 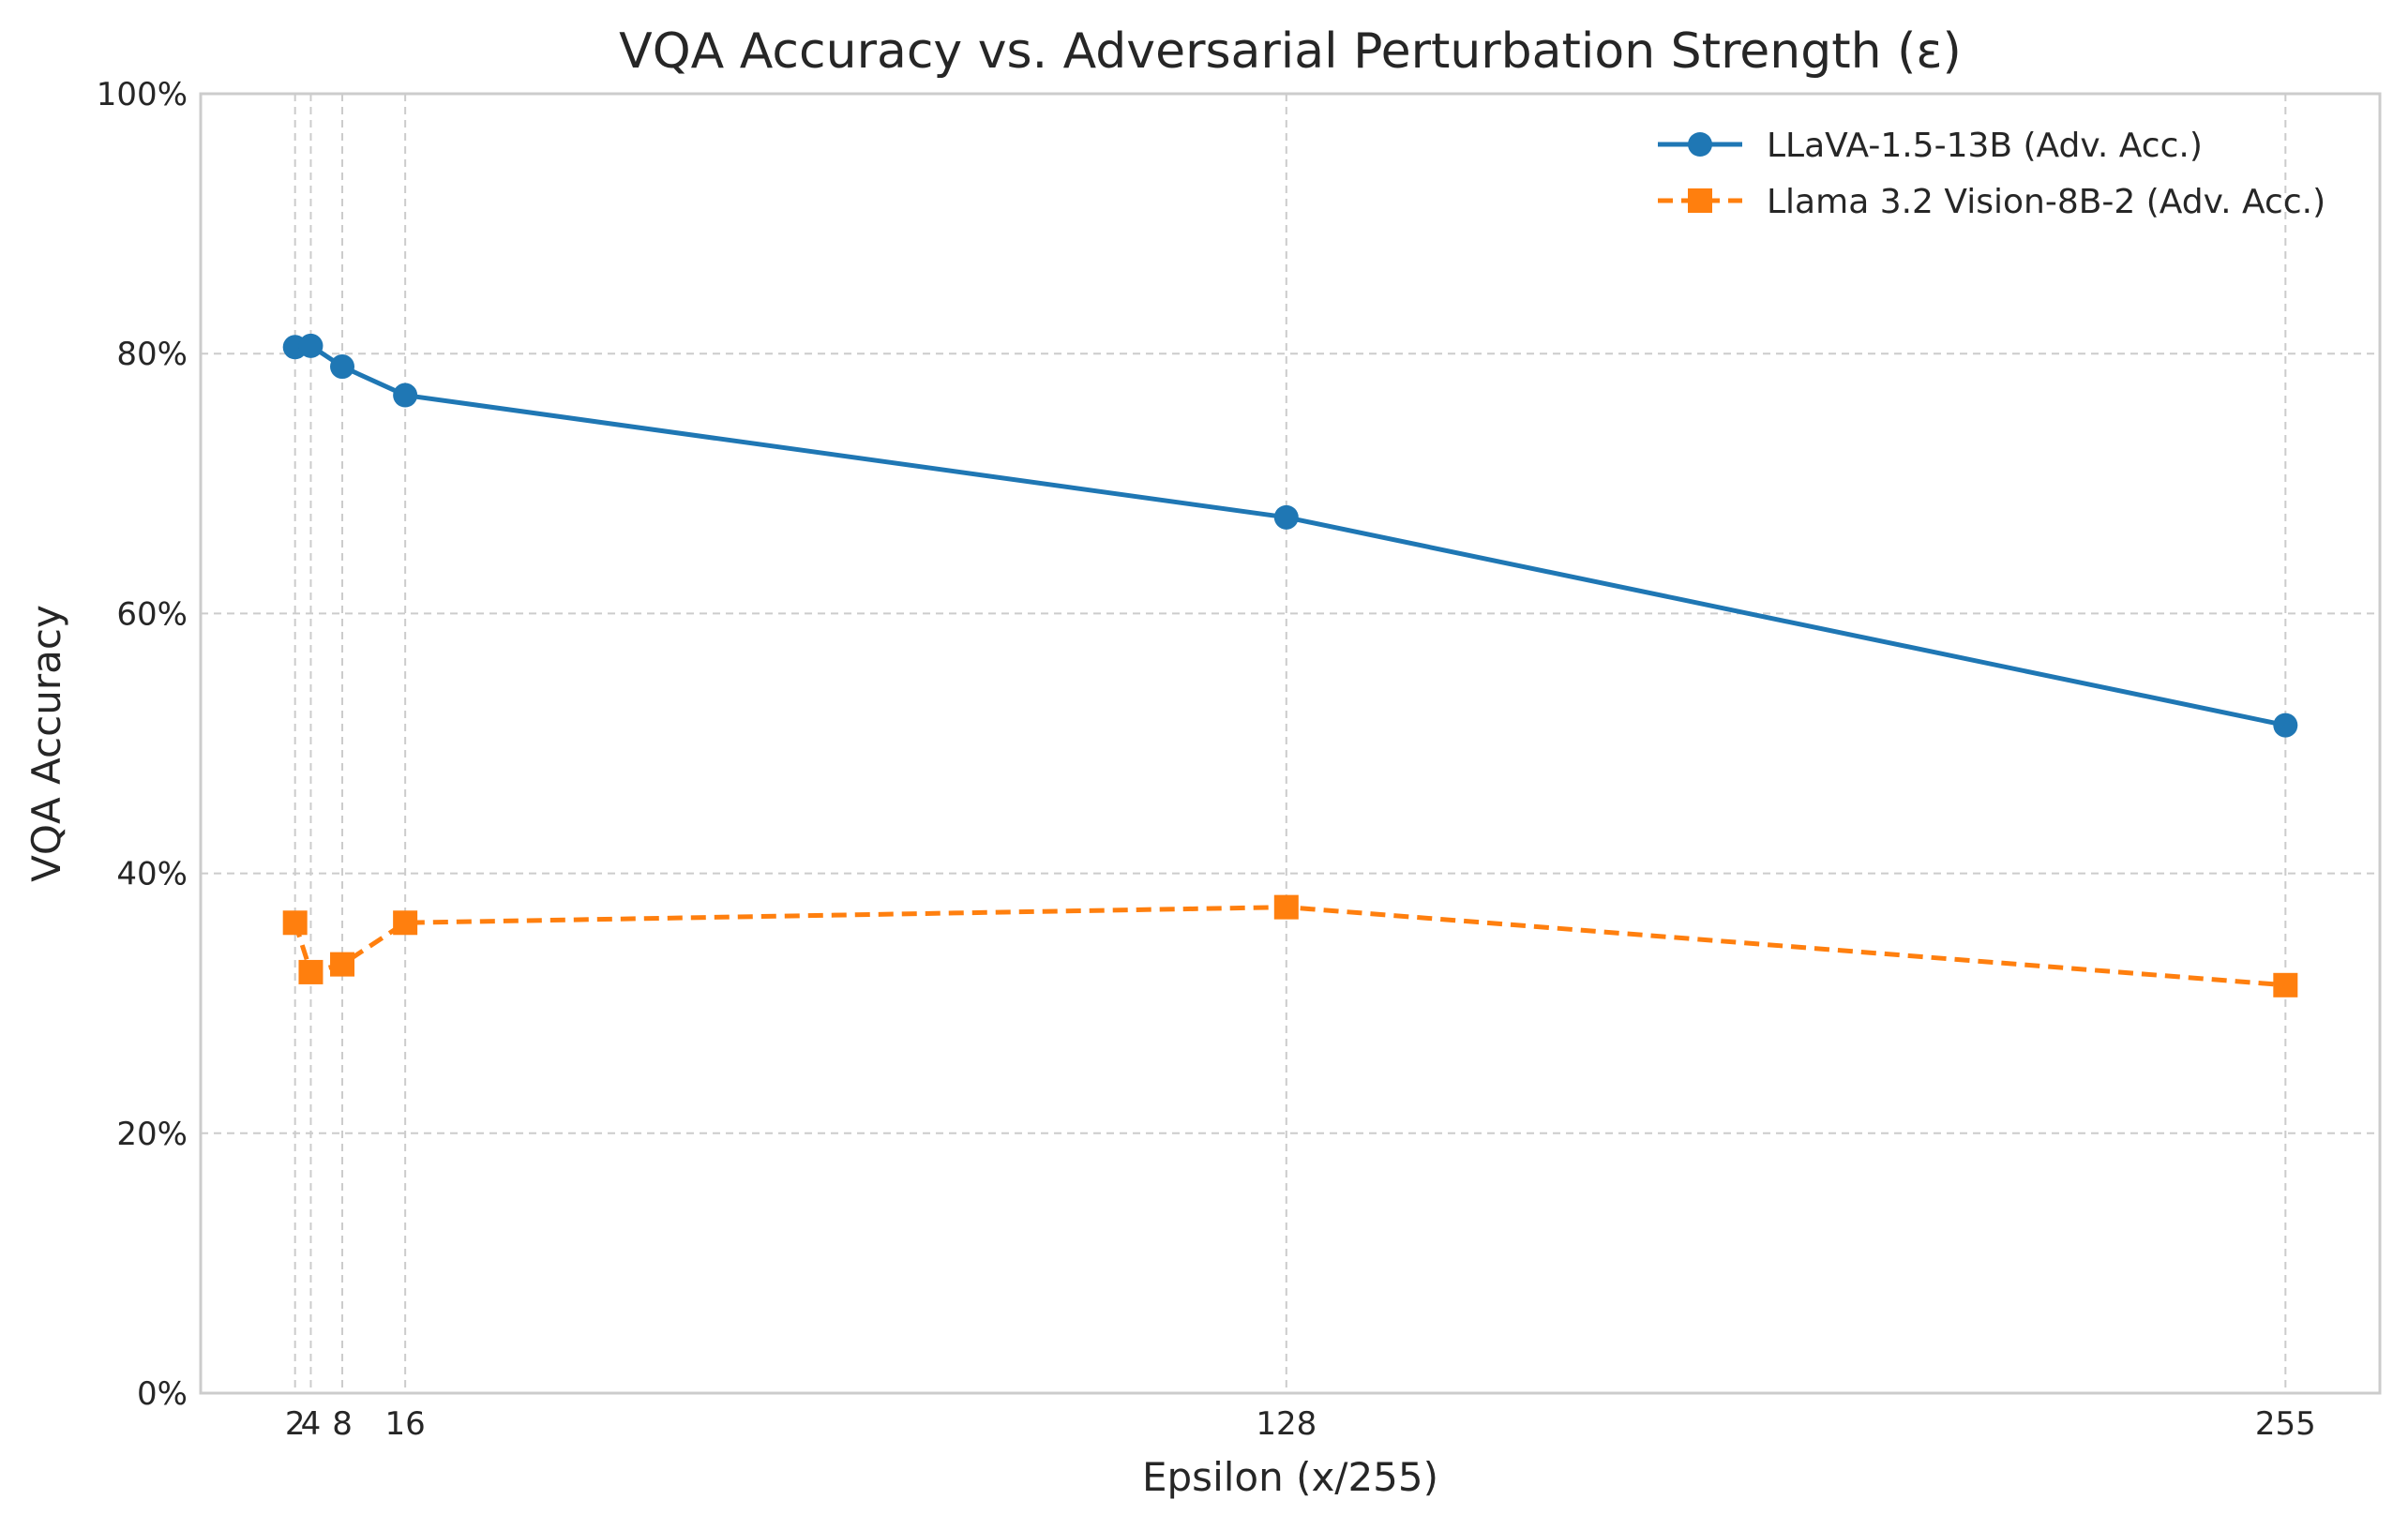 I want to click on x-tick-label: 16, so click(x=405, y=1424).